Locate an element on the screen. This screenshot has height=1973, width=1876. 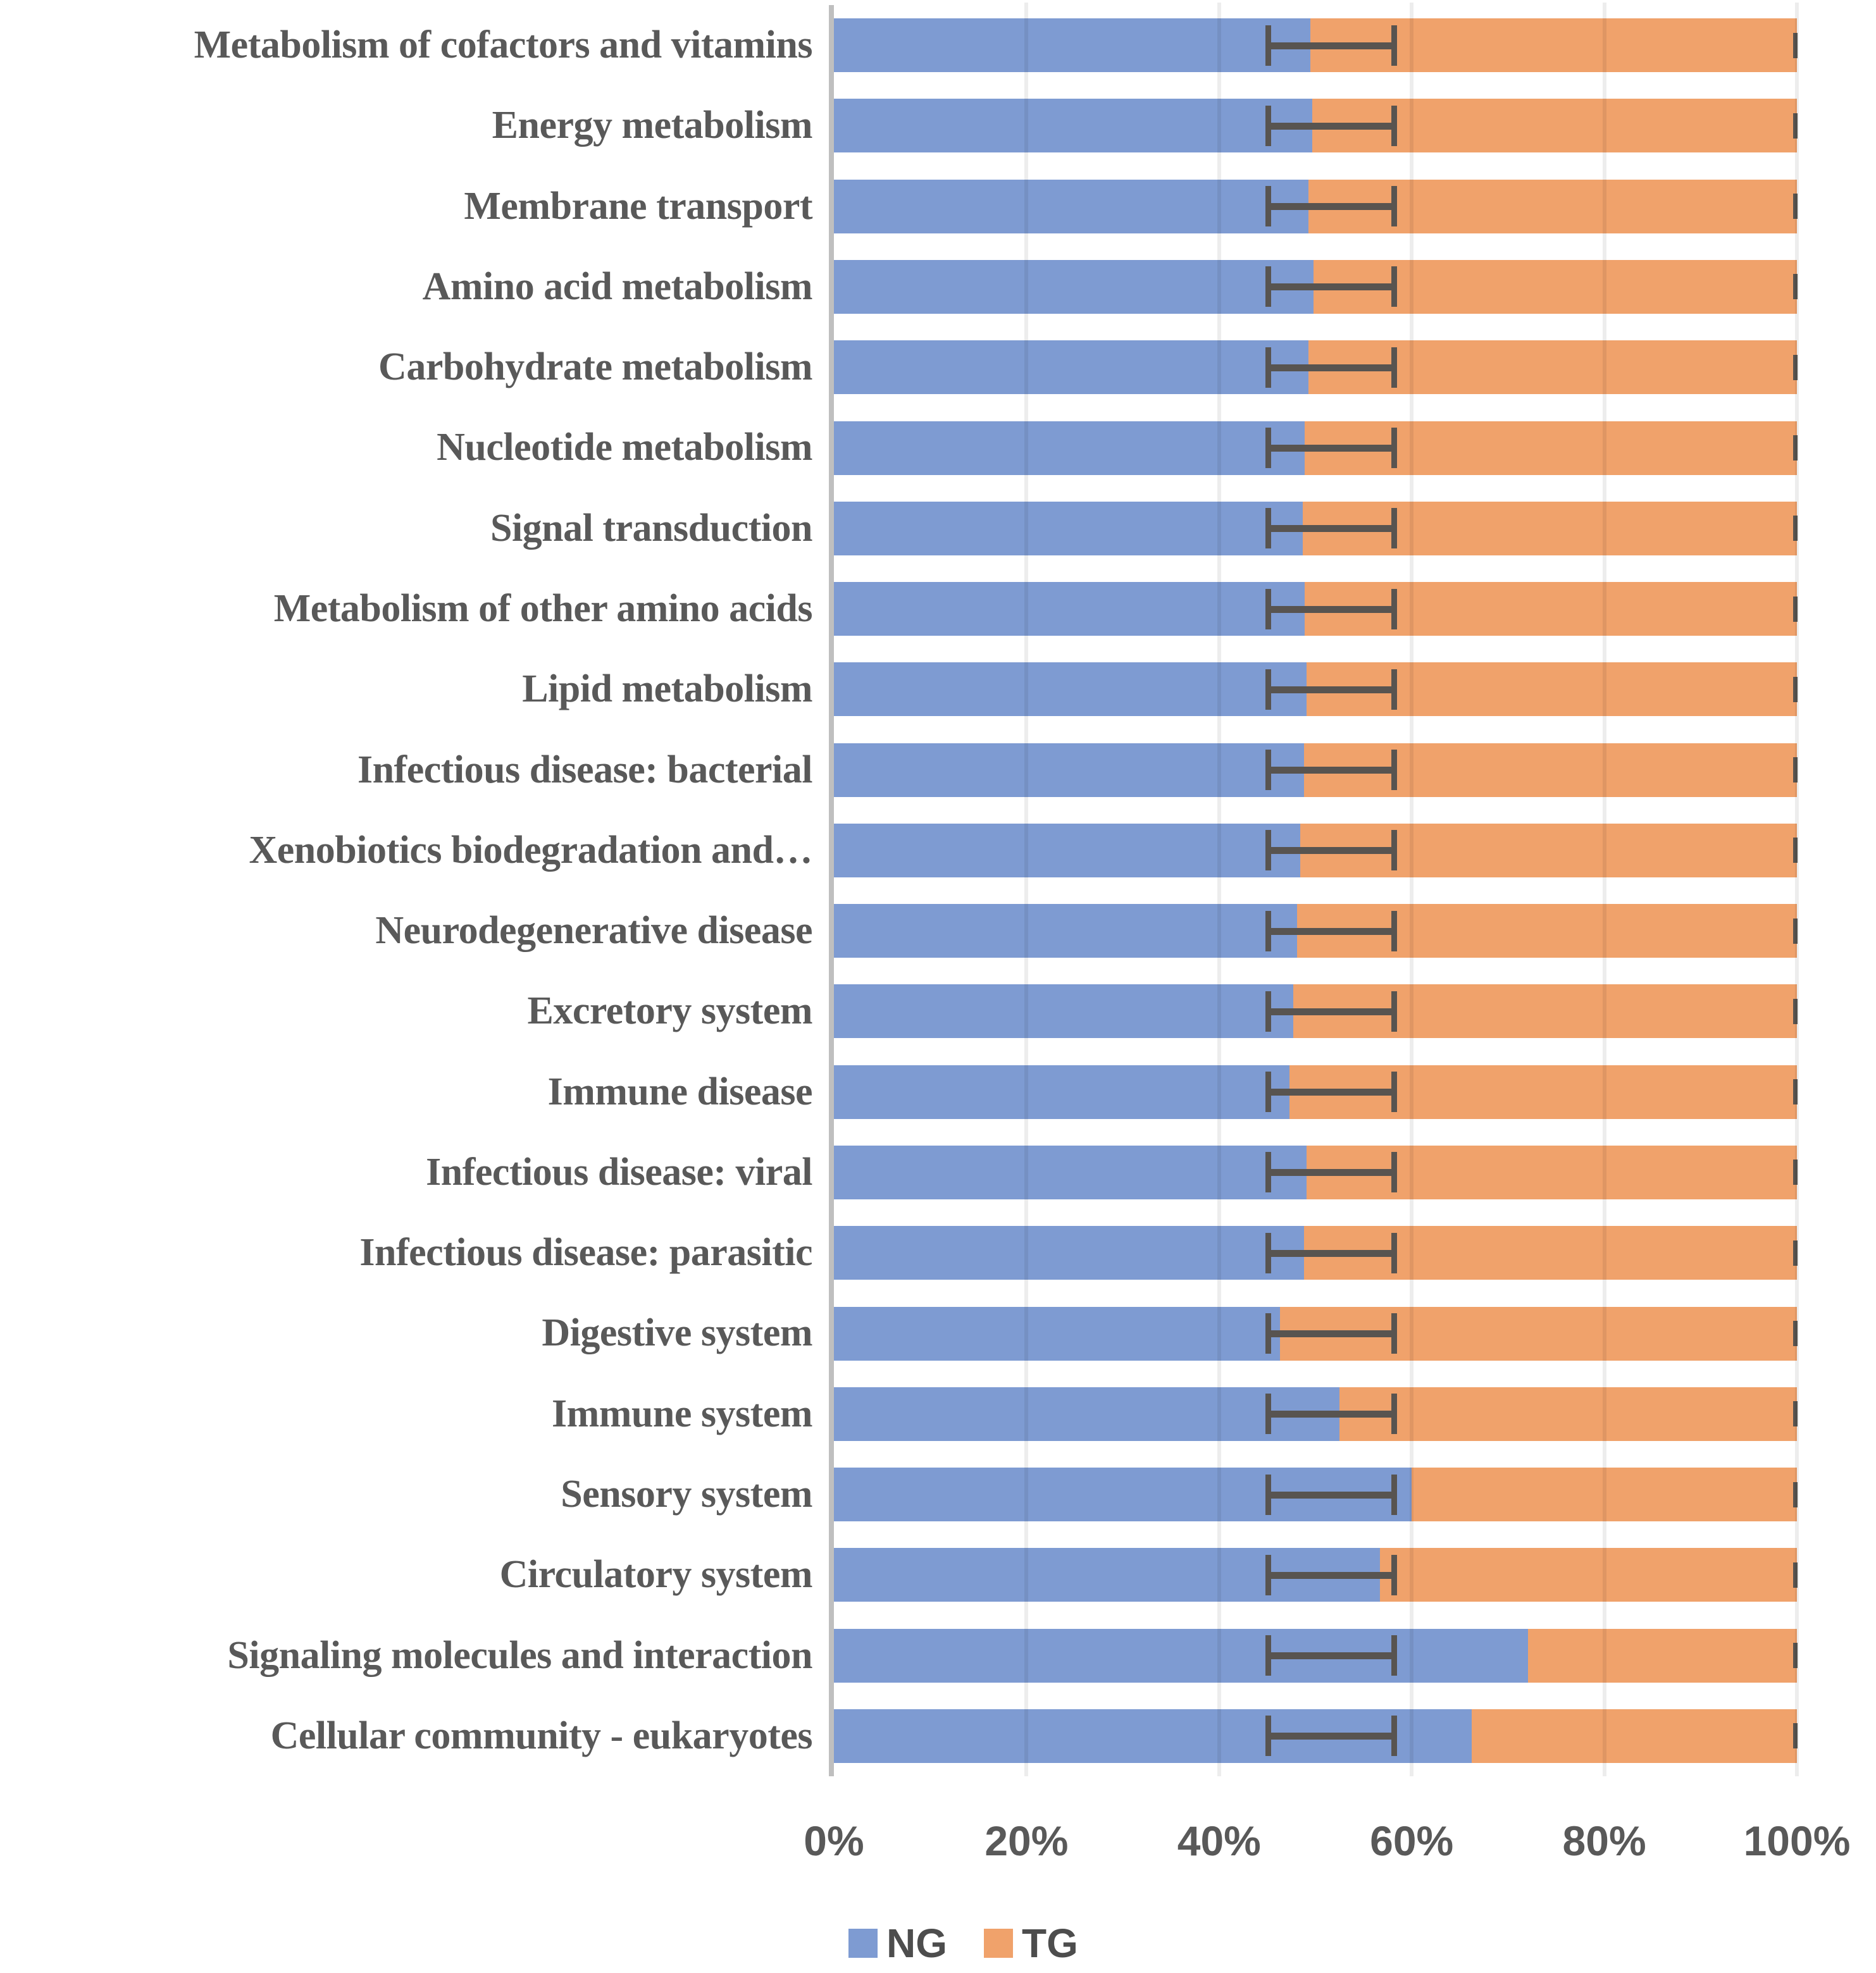
category-label: Immune system is located at coordinates (682, 1413).